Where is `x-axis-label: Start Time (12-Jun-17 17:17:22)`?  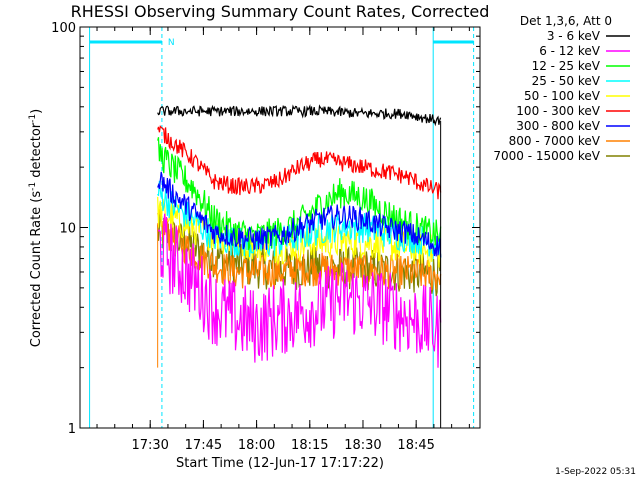
x-axis-label: Start Time (12-Jun-17 17:17:22) is located at coordinates (280, 463).